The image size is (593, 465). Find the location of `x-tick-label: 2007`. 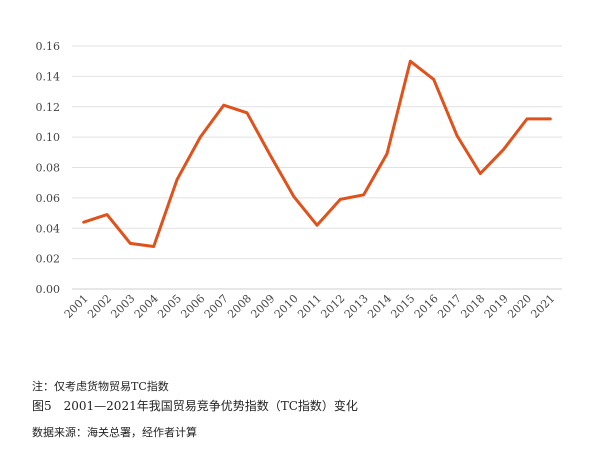

x-tick-label: 2007 is located at coordinates (216, 306).